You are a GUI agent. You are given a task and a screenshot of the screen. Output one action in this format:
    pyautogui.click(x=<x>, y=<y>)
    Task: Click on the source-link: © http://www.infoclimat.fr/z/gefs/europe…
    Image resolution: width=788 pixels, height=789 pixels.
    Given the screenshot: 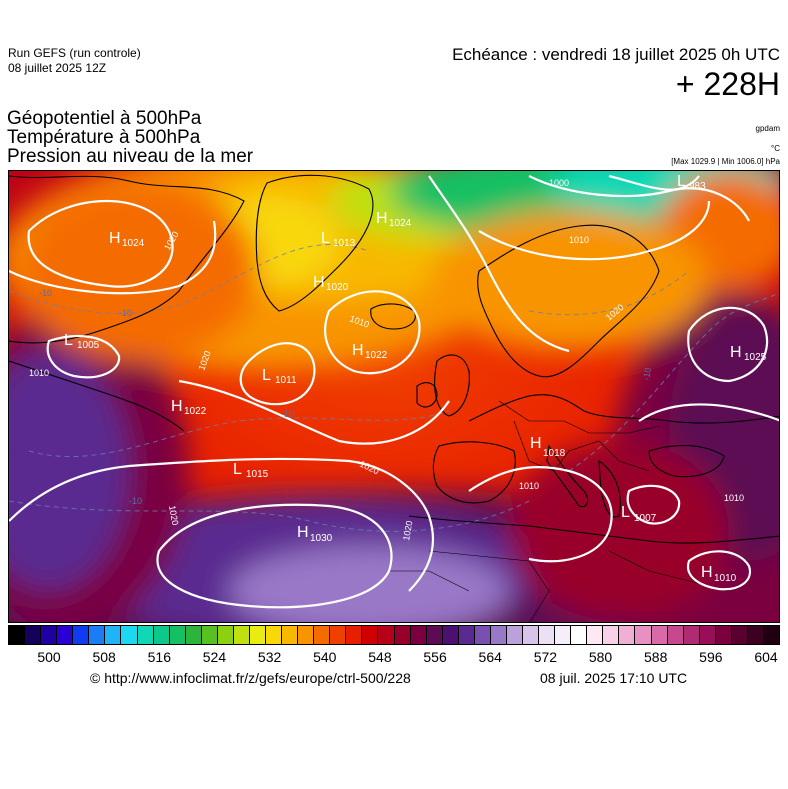 What is the action you would take?
    pyautogui.click(x=250, y=678)
    